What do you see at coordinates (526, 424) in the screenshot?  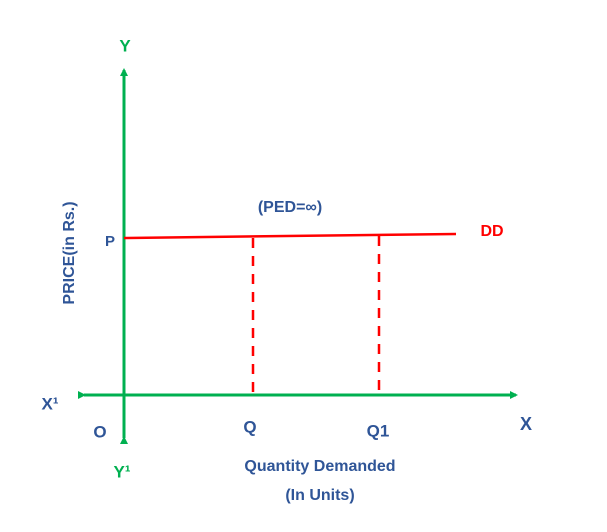 I see `axis-label: X` at bounding box center [526, 424].